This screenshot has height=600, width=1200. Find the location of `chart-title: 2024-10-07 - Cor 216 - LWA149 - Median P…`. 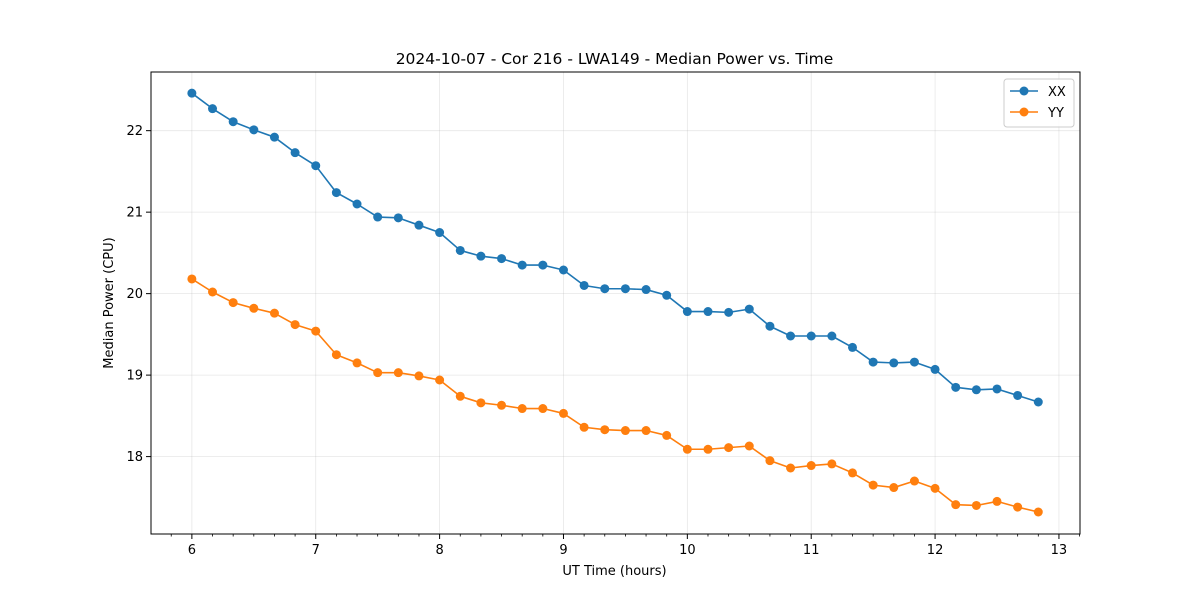

chart-title: 2024-10-07 - Cor 216 - LWA149 - Median P… is located at coordinates (615, 59).